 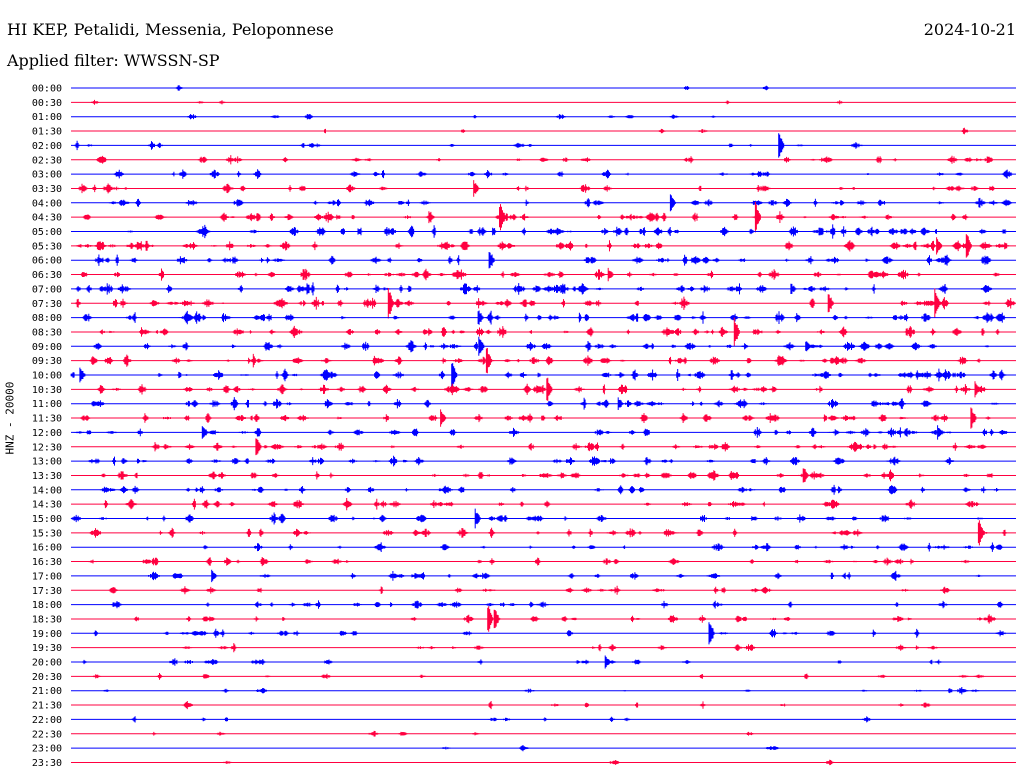 What do you see at coordinates (47, 462) in the screenshot?
I see `time-label: 13:00` at bounding box center [47, 462].